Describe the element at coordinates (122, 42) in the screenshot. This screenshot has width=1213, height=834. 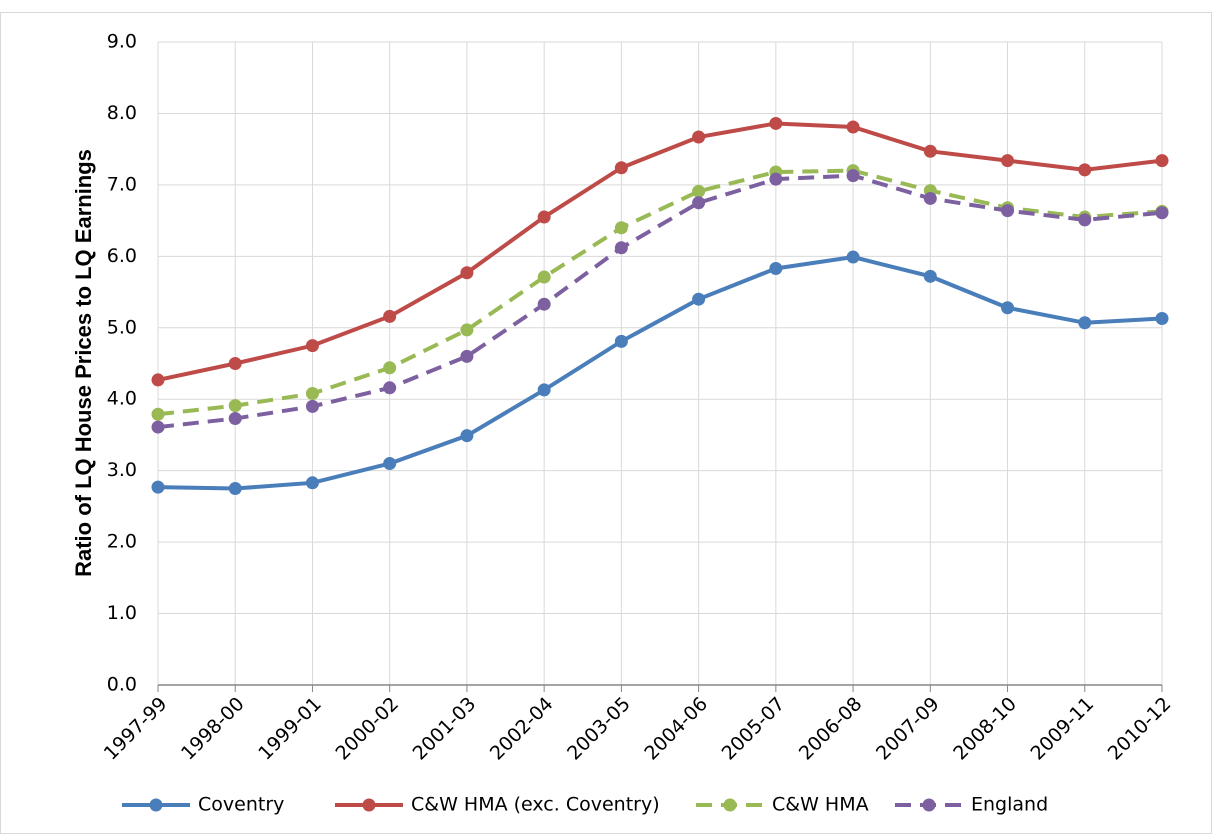
I see `y-tick-label: 9.0` at that location.